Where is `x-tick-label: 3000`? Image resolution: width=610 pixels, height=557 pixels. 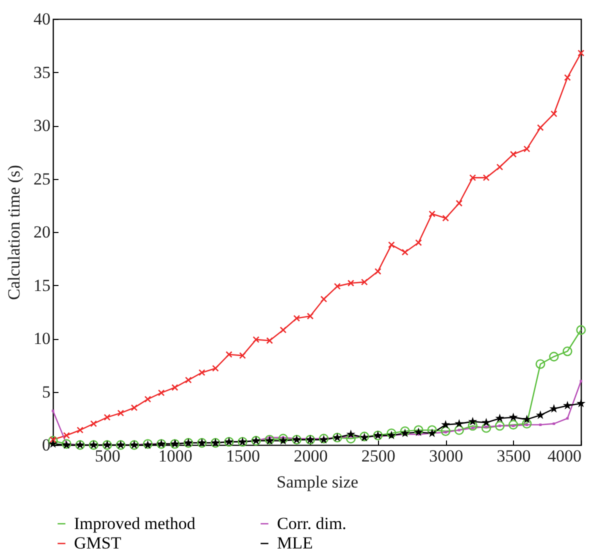
x-tick-label: 3000 is located at coordinates (446, 456).